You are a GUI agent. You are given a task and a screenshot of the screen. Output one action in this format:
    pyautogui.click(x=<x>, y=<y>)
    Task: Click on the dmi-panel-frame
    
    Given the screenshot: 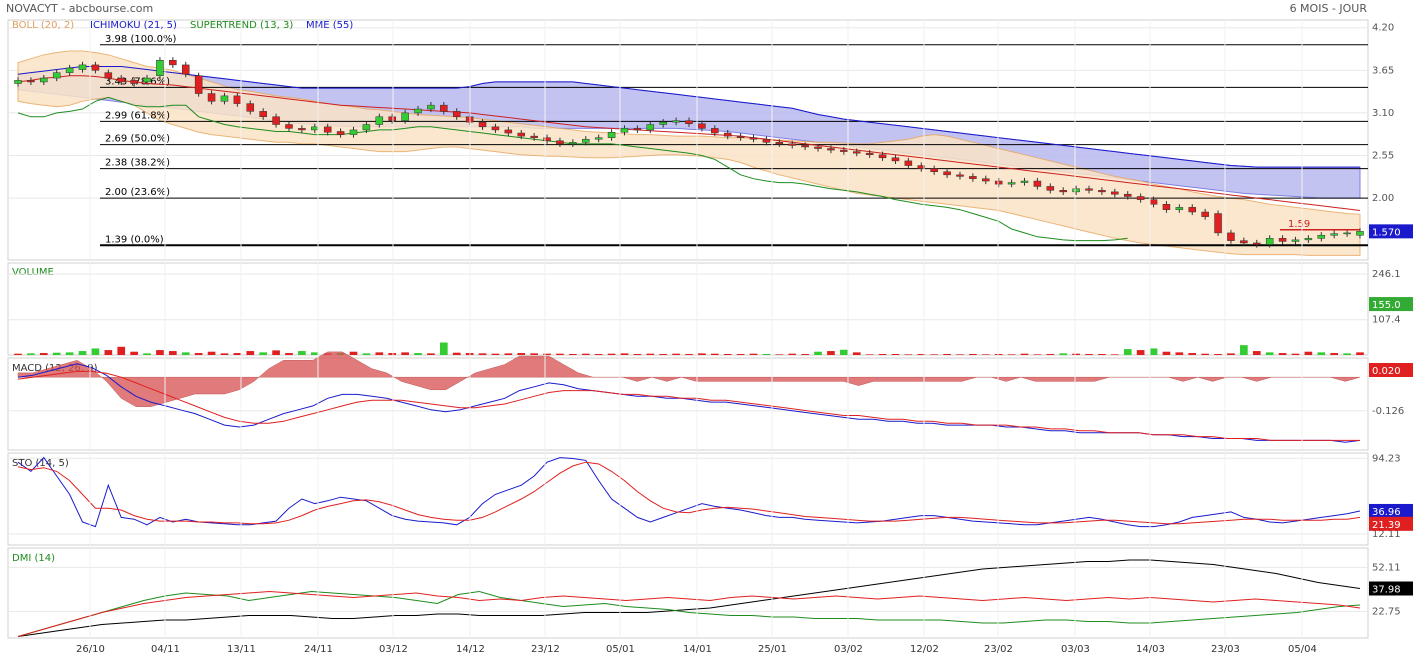 What is the action you would take?
    pyautogui.click(x=688, y=593)
    